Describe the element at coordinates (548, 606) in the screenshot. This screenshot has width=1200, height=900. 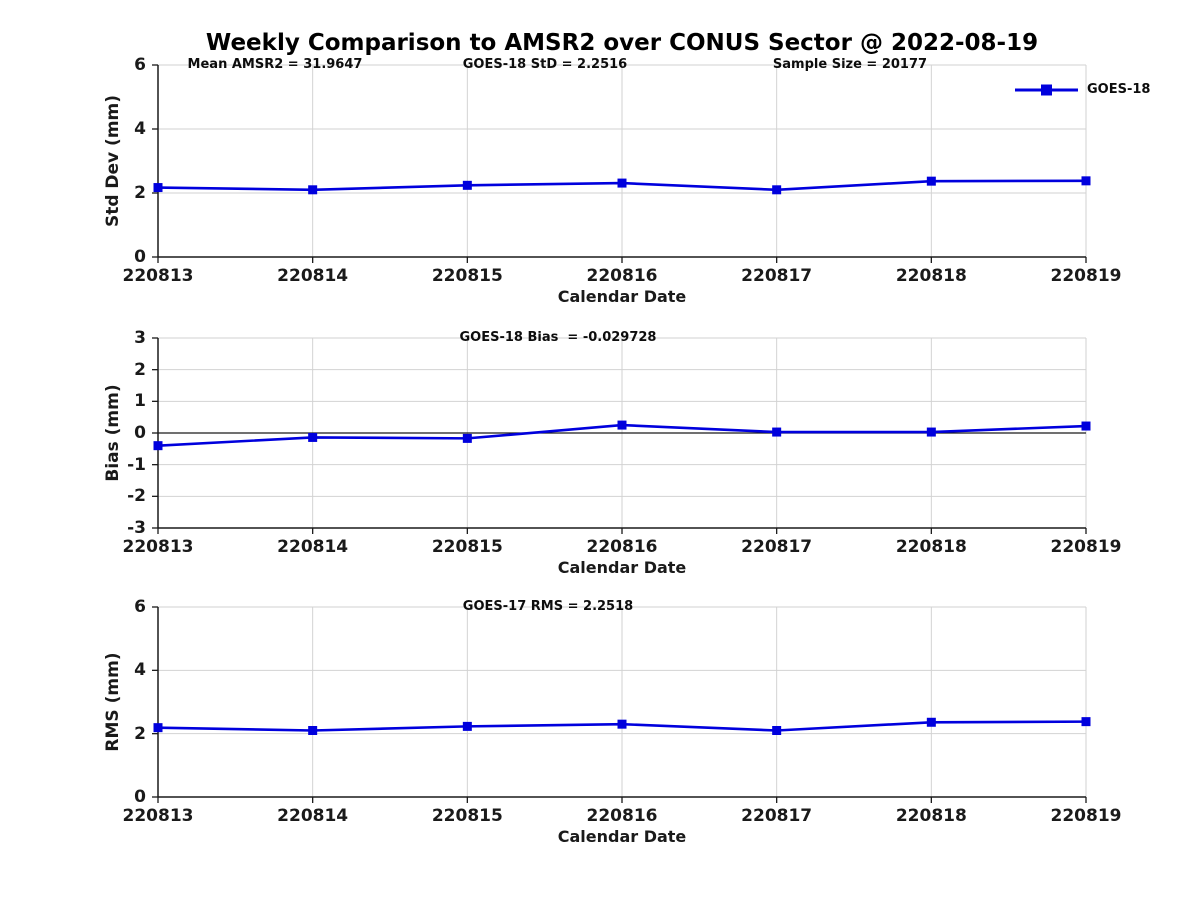
I see `annotation-goes17-rms: GOES-17 RMS = 2.2518` at that location.